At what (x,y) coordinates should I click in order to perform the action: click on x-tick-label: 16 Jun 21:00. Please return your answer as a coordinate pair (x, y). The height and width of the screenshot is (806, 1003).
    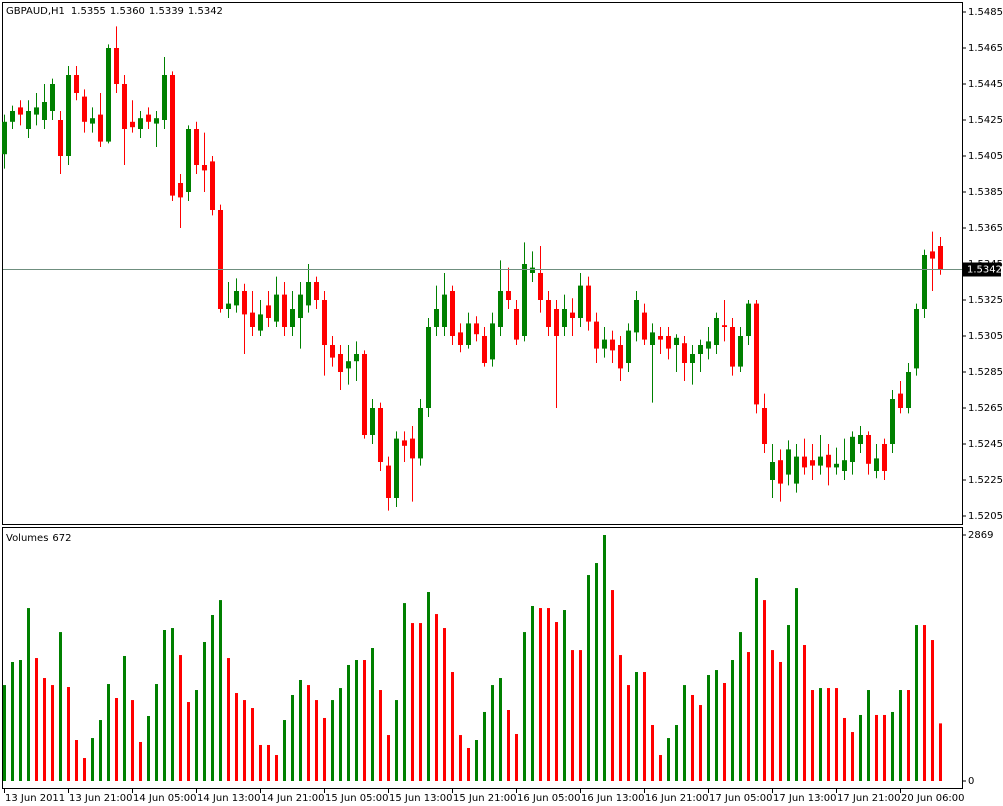
    Looking at the image, I should click on (677, 798).